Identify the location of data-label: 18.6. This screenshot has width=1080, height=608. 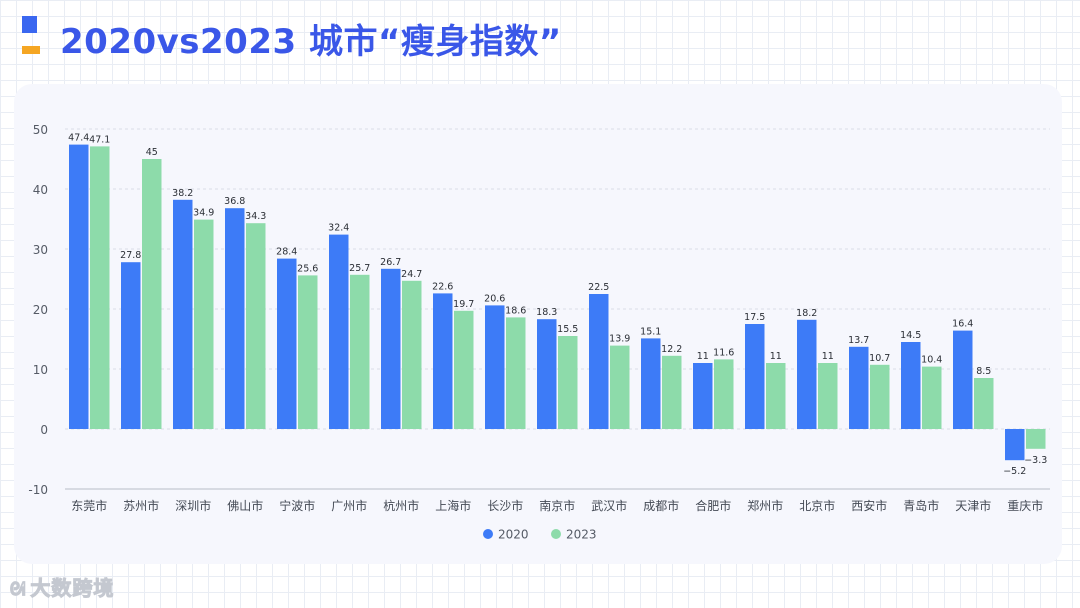
(515, 310).